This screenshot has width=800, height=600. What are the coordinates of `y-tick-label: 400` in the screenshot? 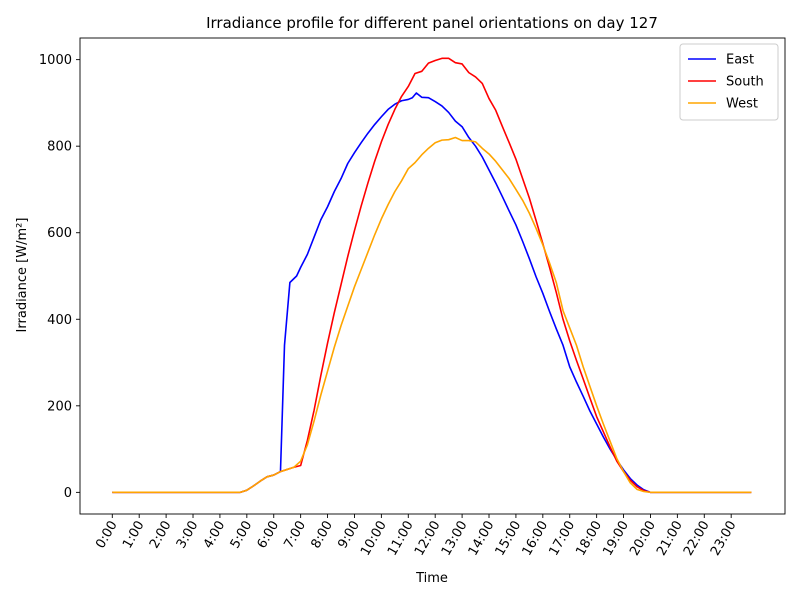 It's located at (59, 320).